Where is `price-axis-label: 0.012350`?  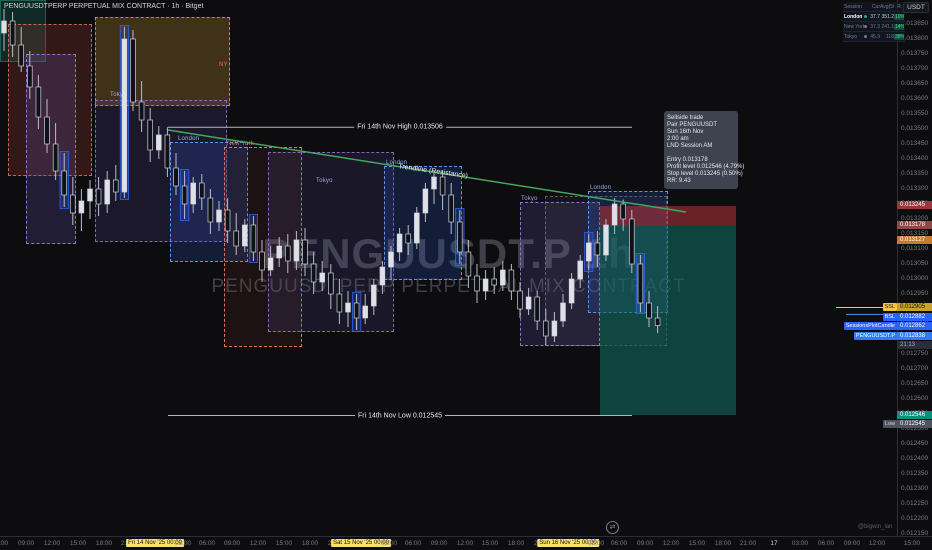 price-axis-label: 0.012350 is located at coordinates (915, 473).